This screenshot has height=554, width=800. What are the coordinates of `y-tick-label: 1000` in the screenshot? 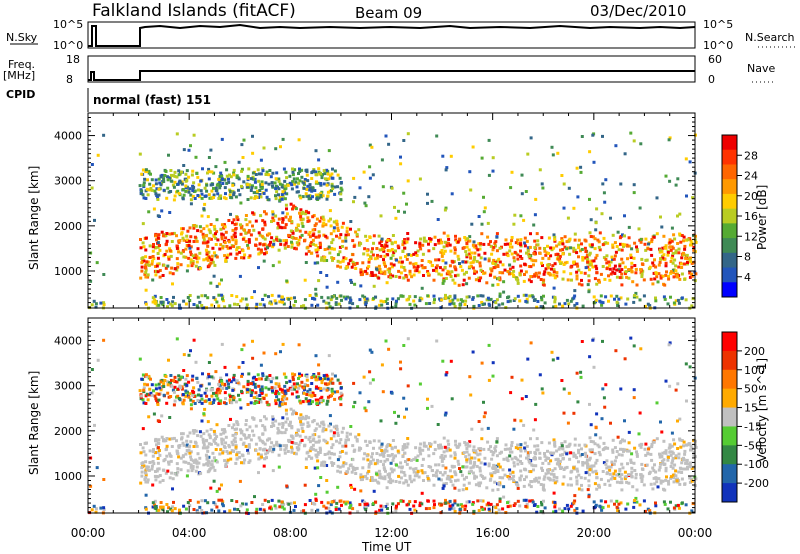 It's located at (68, 271).